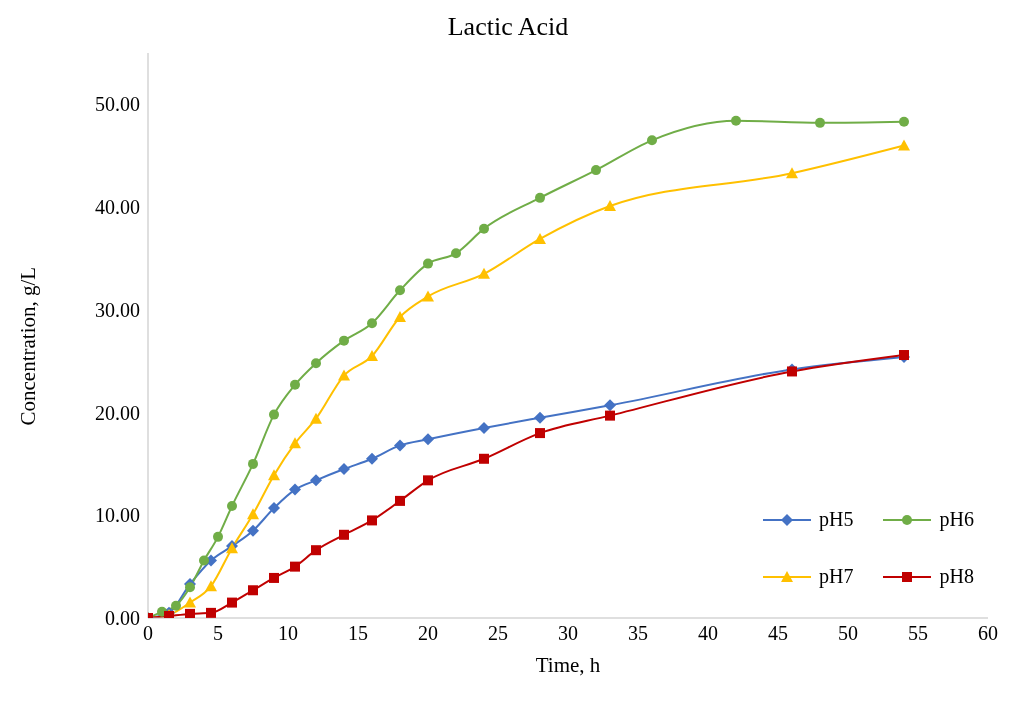 The height and width of the screenshot is (702, 1015). What do you see at coordinates (498, 633) in the screenshot?
I see `x-tick-label: 25` at bounding box center [498, 633].